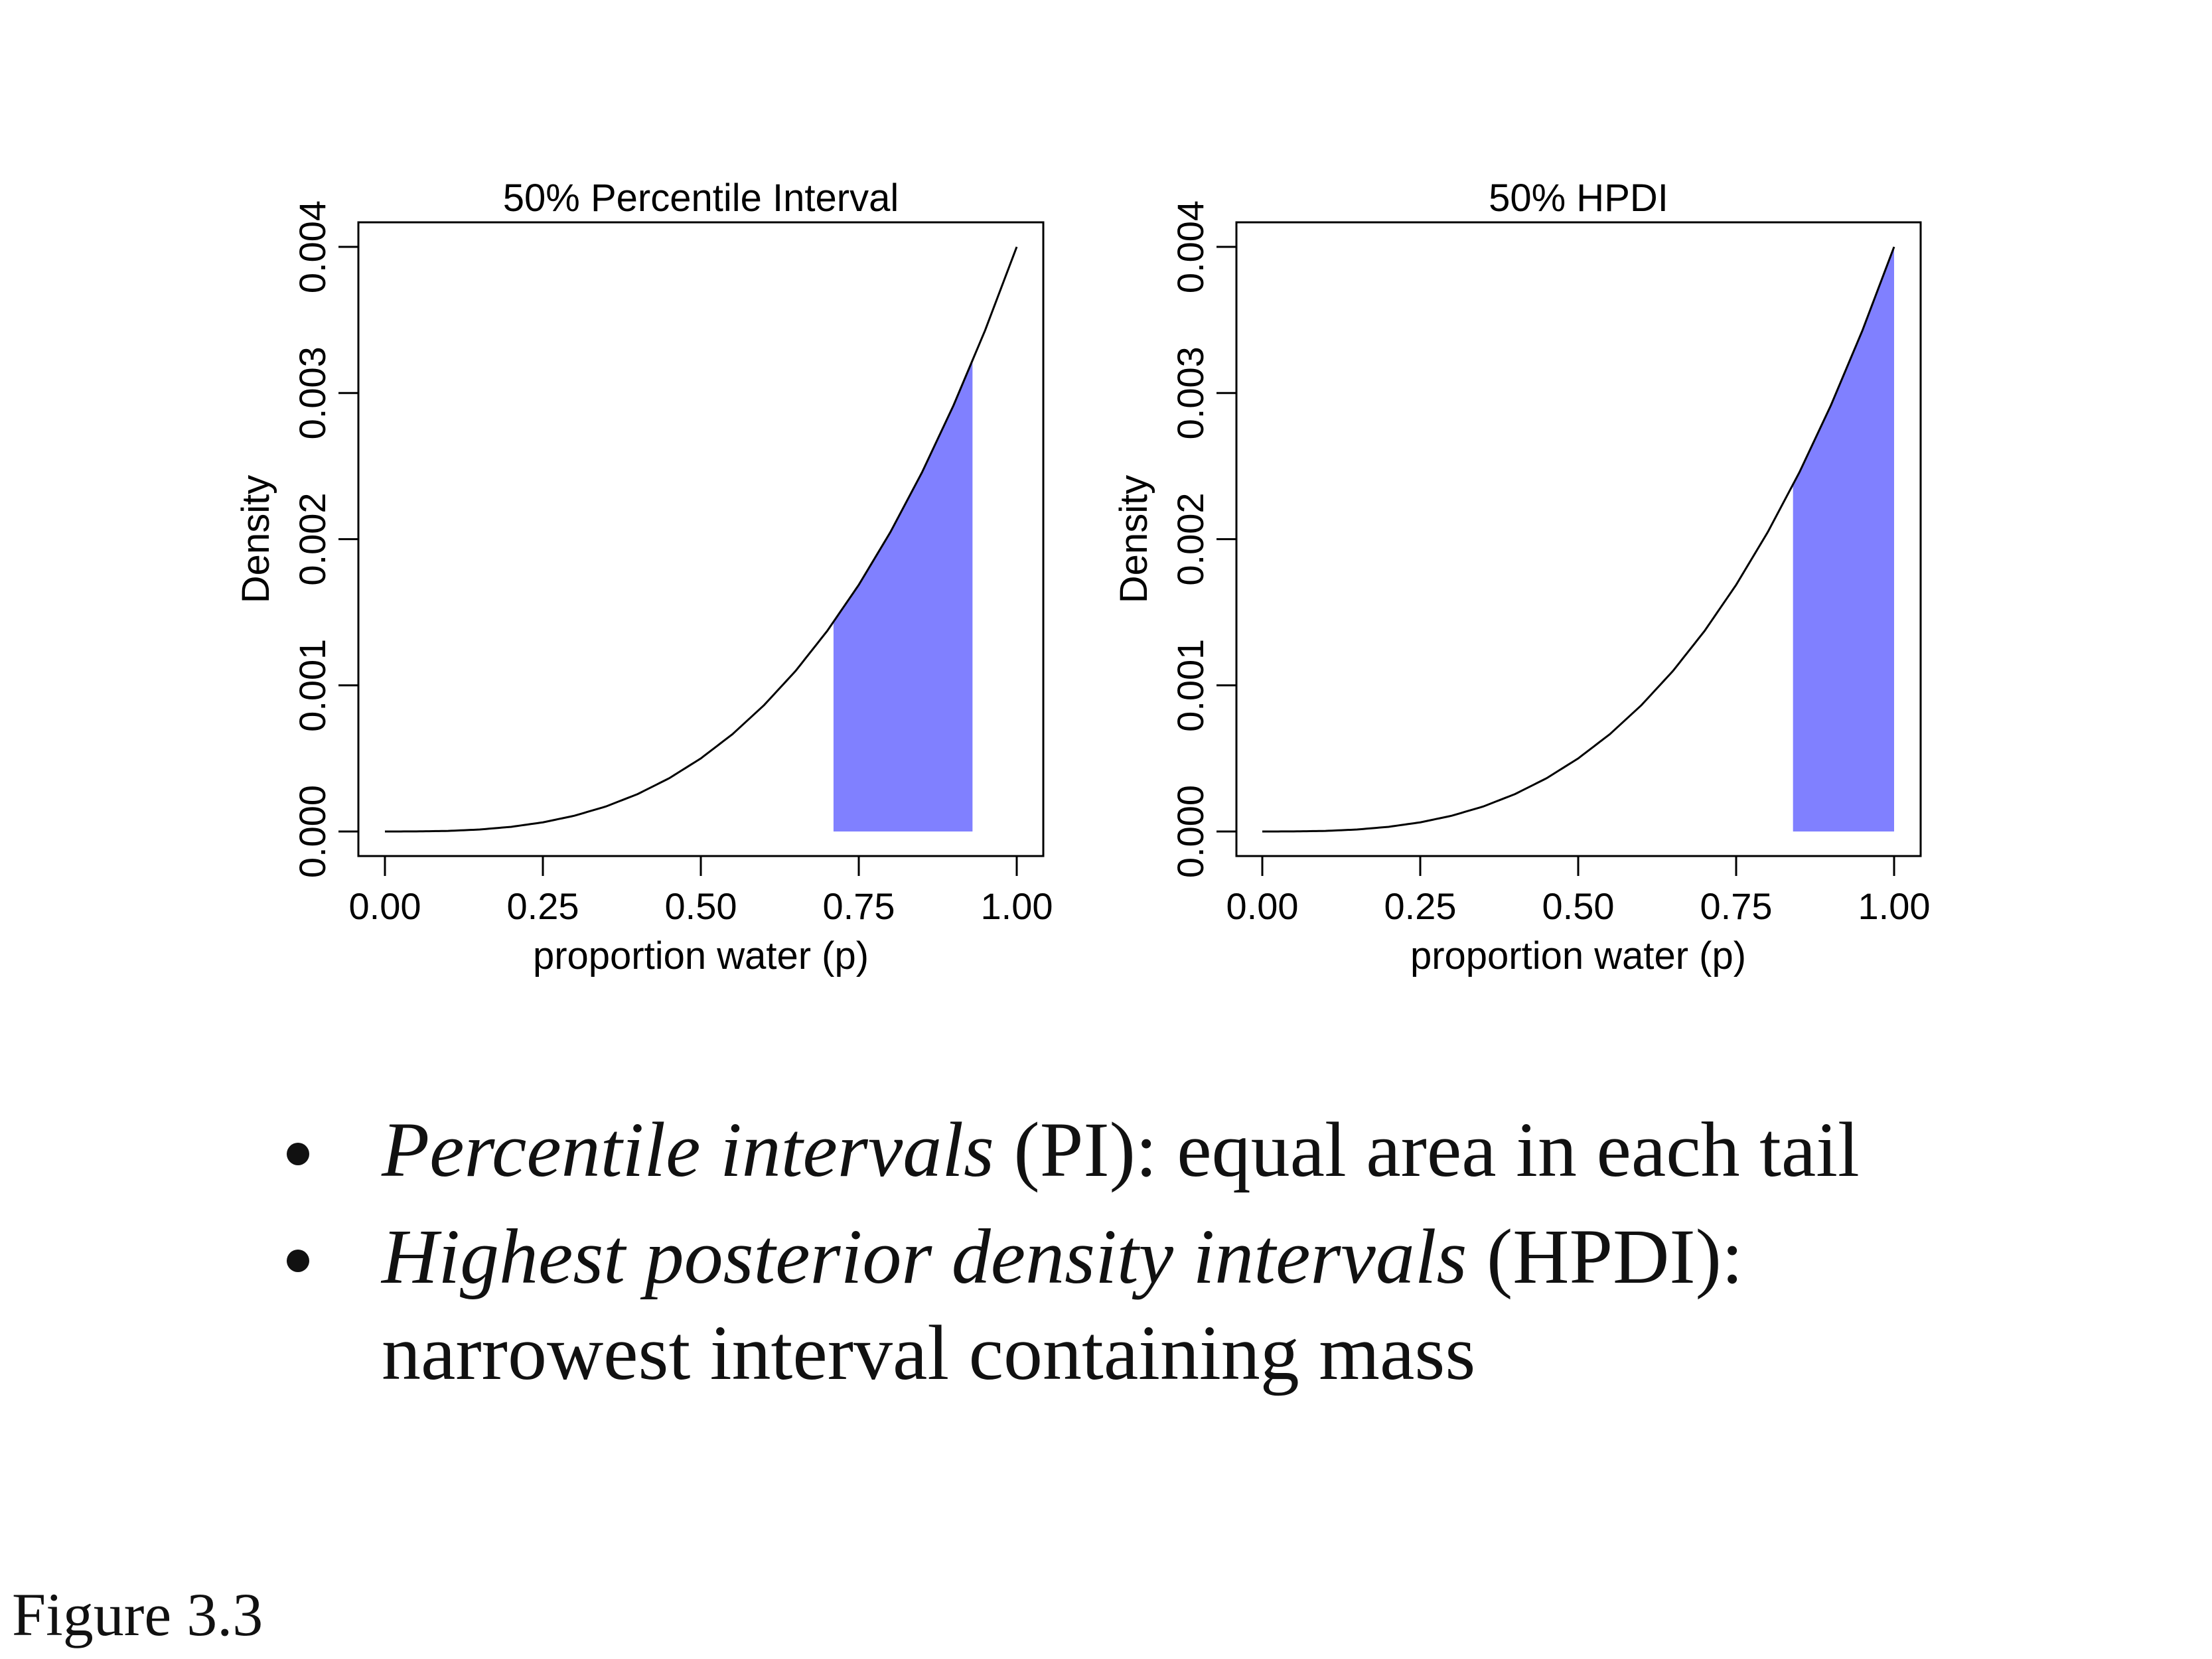  Describe the element at coordinates (688, 1149) in the screenshot. I see `bullet-term: Percentile intervals` at that location.